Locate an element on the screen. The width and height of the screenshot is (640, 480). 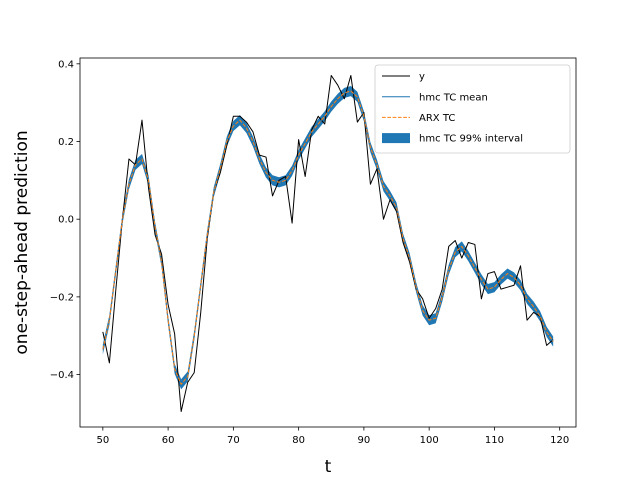
x-tick-label: 60 is located at coordinates (168, 440).